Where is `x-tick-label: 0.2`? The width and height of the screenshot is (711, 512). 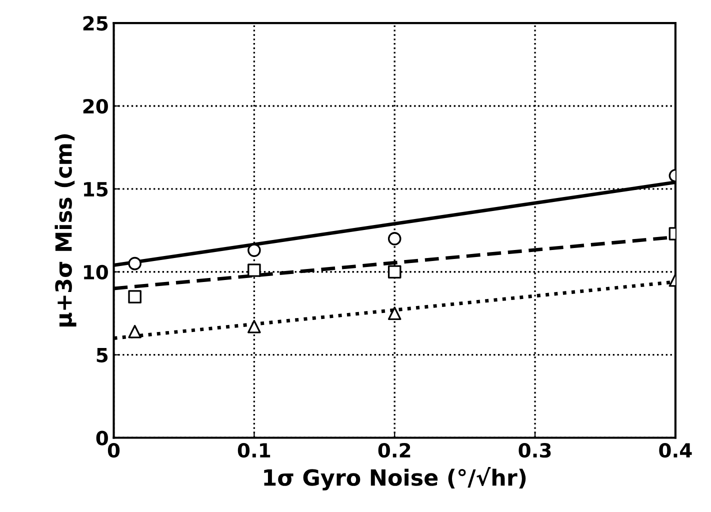 x-tick-label: 0.2 is located at coordinates (394, 450).